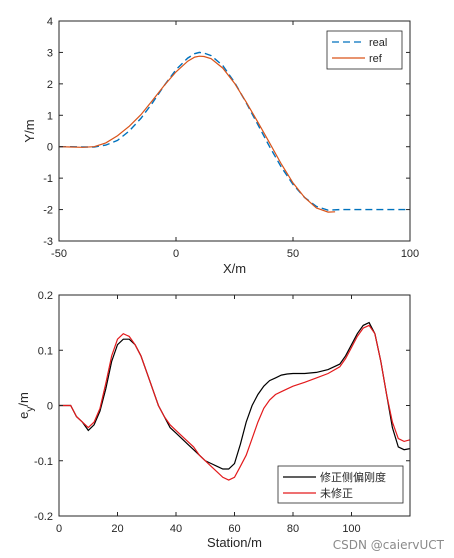 This screenshot has width=454, height=558. Describe the element at coordinates (45, 296) in the screenshot. I see `y-tick-label: 0.2` at that location.